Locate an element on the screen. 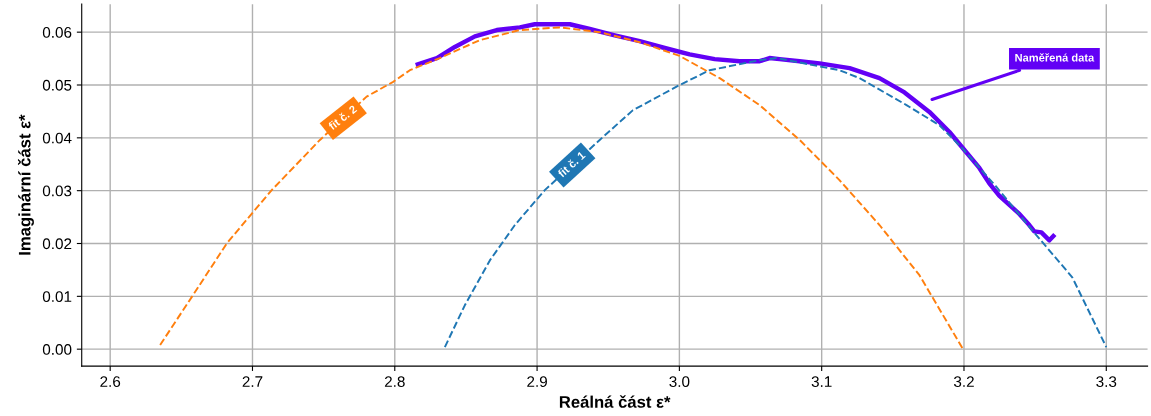  y-tick-label: 0.01 is located at coordinates (57, 297).